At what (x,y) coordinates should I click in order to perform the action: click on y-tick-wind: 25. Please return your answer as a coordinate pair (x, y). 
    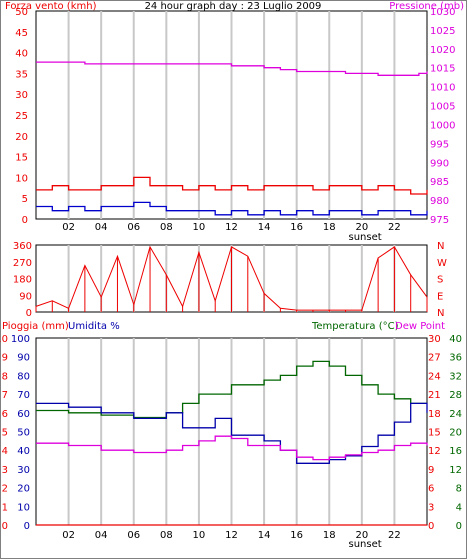
    Looking at the image, I should click on (21, 116).